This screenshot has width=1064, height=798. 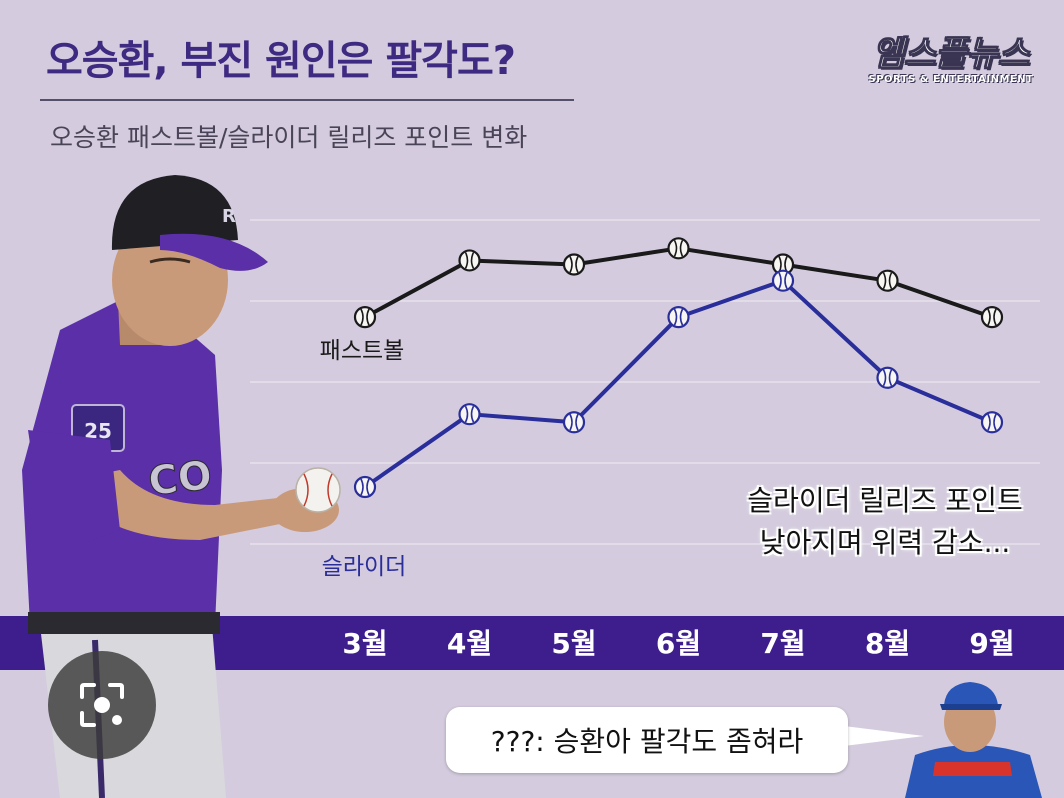 What do you see at coordinates (170, 260) in the screenshot?
I see `pitcher-brow` at bounding box center [170, 260].